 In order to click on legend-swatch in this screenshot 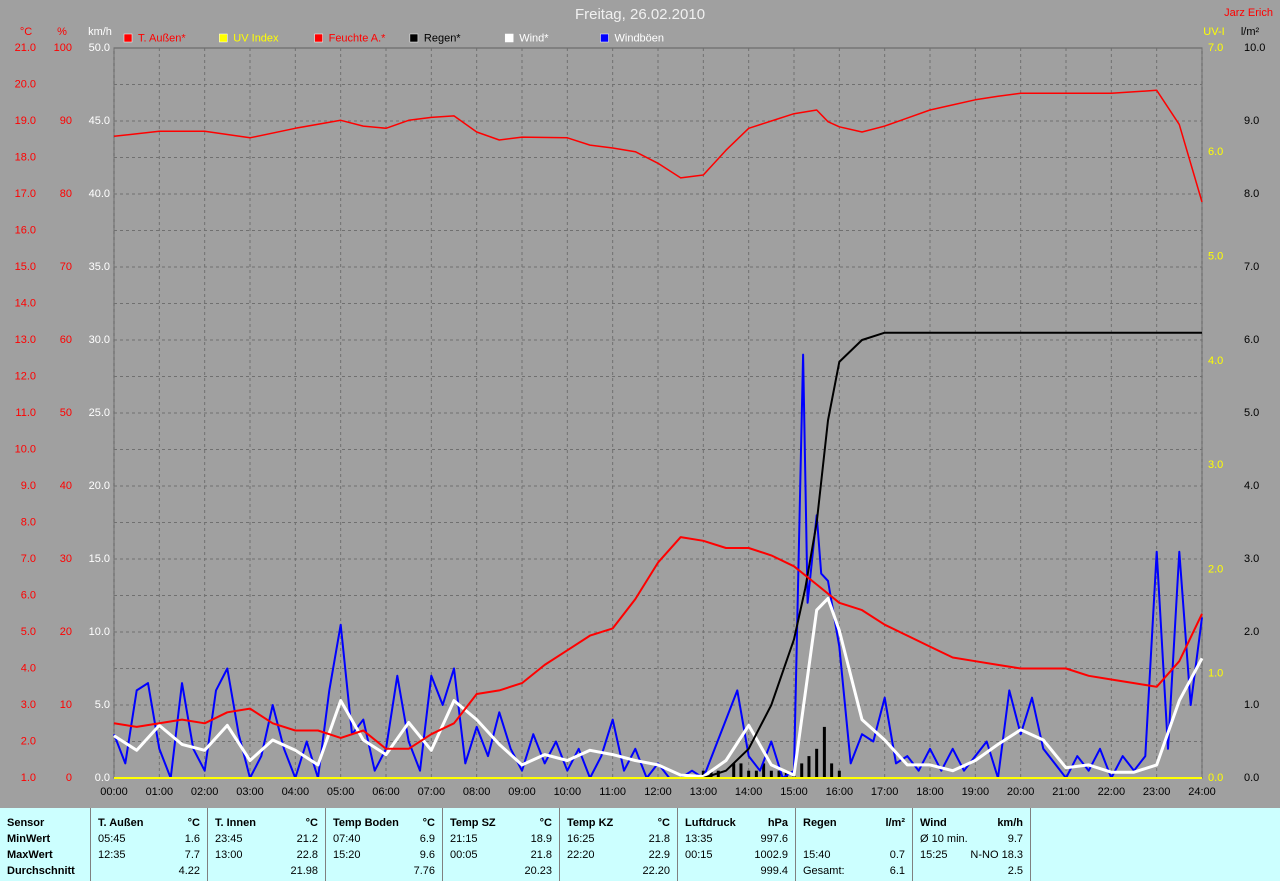, I will do `click(509, 38)`.